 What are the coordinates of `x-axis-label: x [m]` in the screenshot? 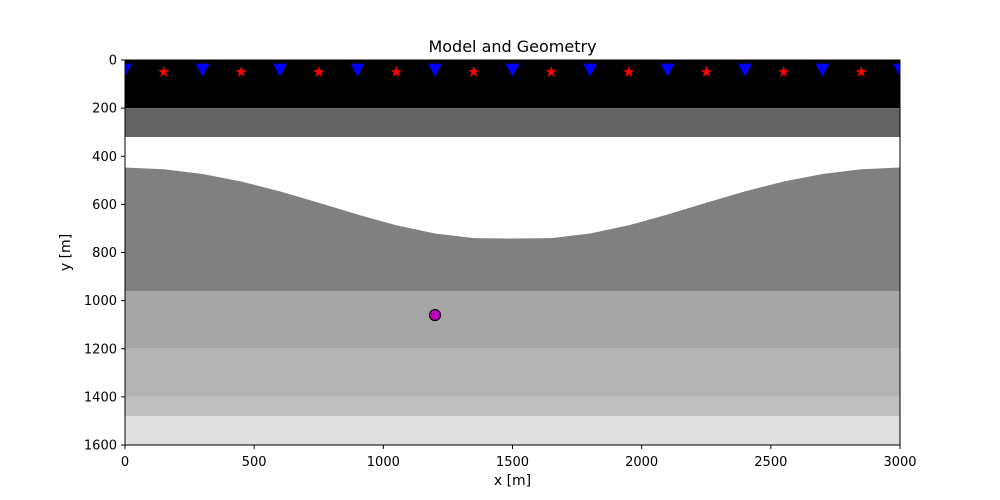 It's located at (512, 481).